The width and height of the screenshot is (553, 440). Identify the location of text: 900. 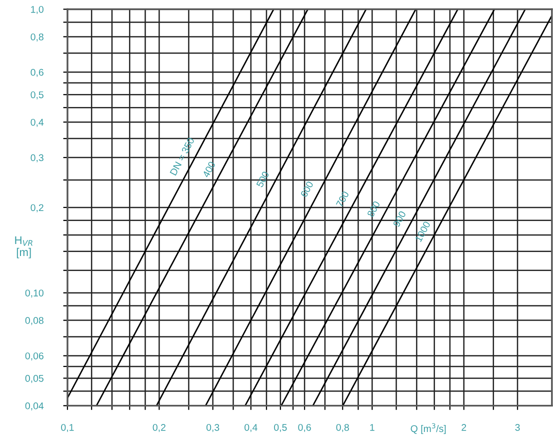
(399, 219).